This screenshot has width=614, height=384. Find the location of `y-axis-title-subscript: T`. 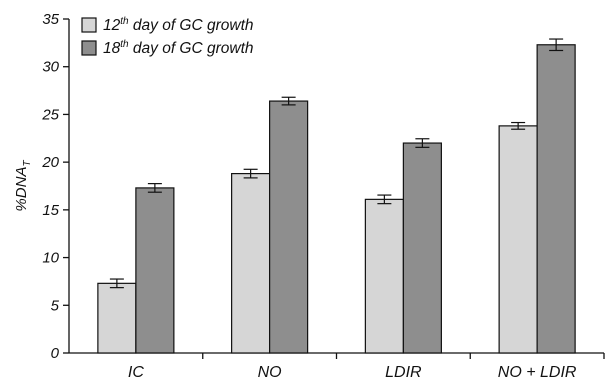

y-axis-title-subscript: T is located at coordinates (27, 163).